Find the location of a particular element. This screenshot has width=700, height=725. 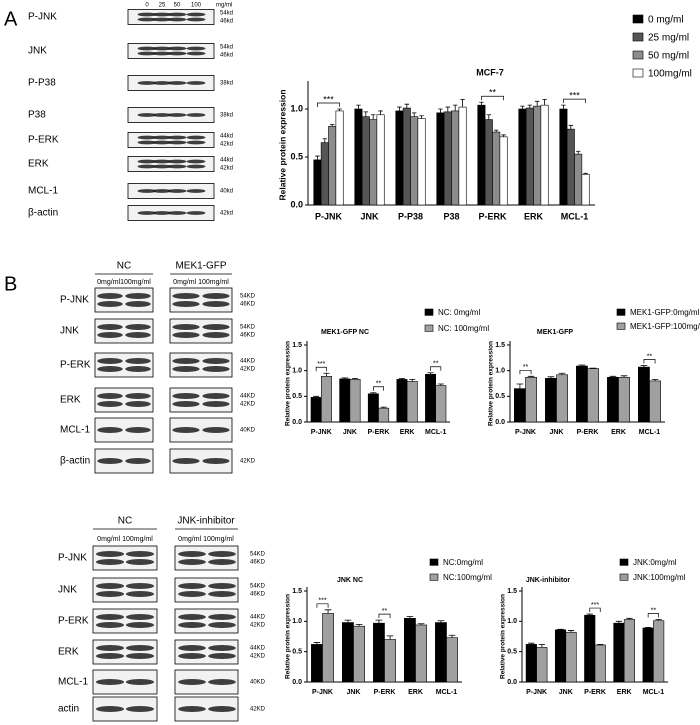

legend-label: MEK1-GFP:100mg/ml is located at coordinates (665, 326).